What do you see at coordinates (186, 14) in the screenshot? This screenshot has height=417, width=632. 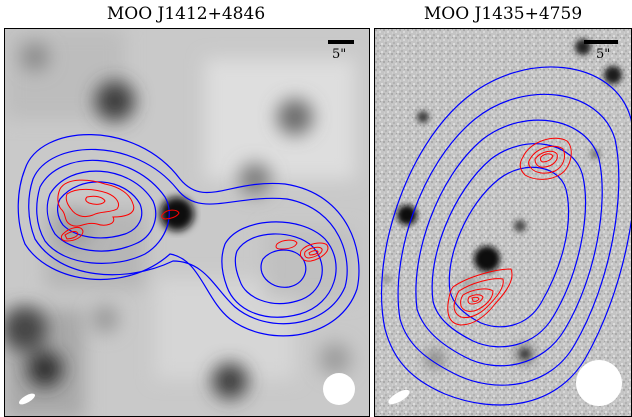 I see `left-panel-title: MOO J1412+4846` at bounding box center [186, 14].